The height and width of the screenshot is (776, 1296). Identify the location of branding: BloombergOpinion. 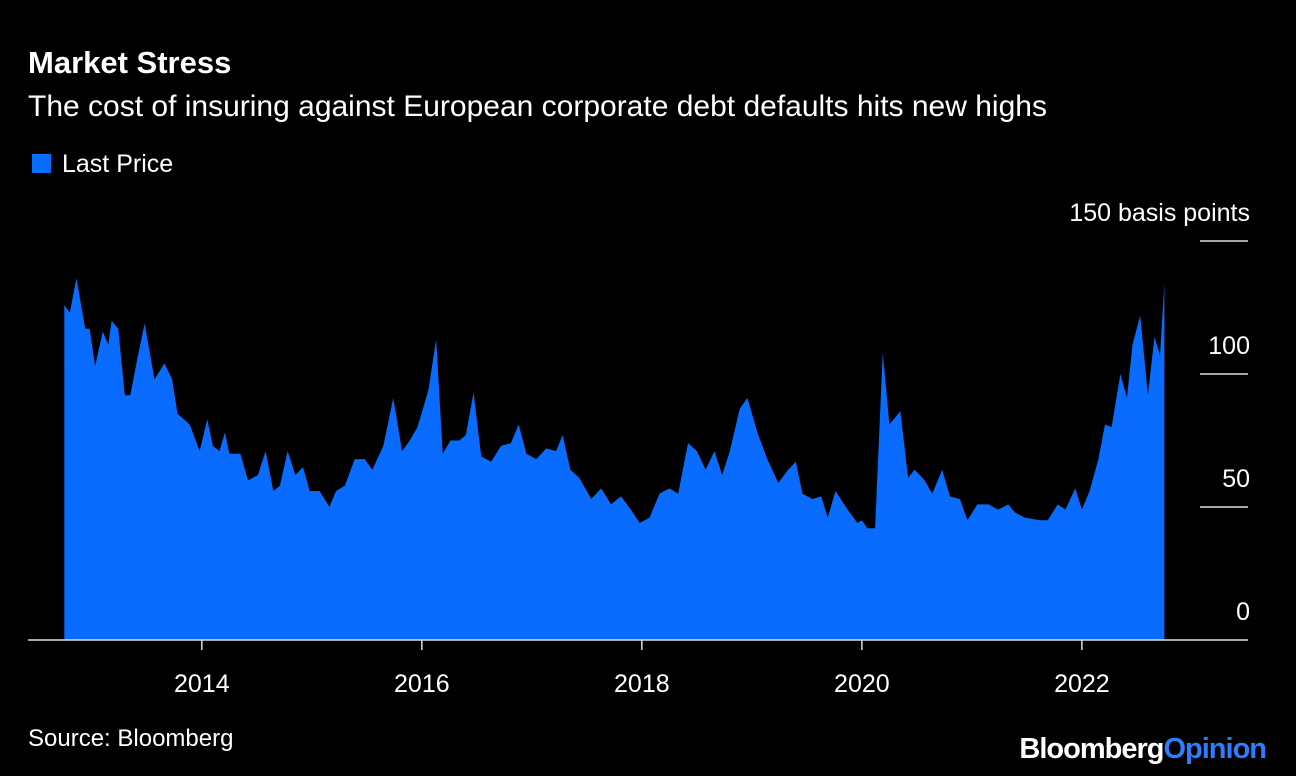
(1142, 749).